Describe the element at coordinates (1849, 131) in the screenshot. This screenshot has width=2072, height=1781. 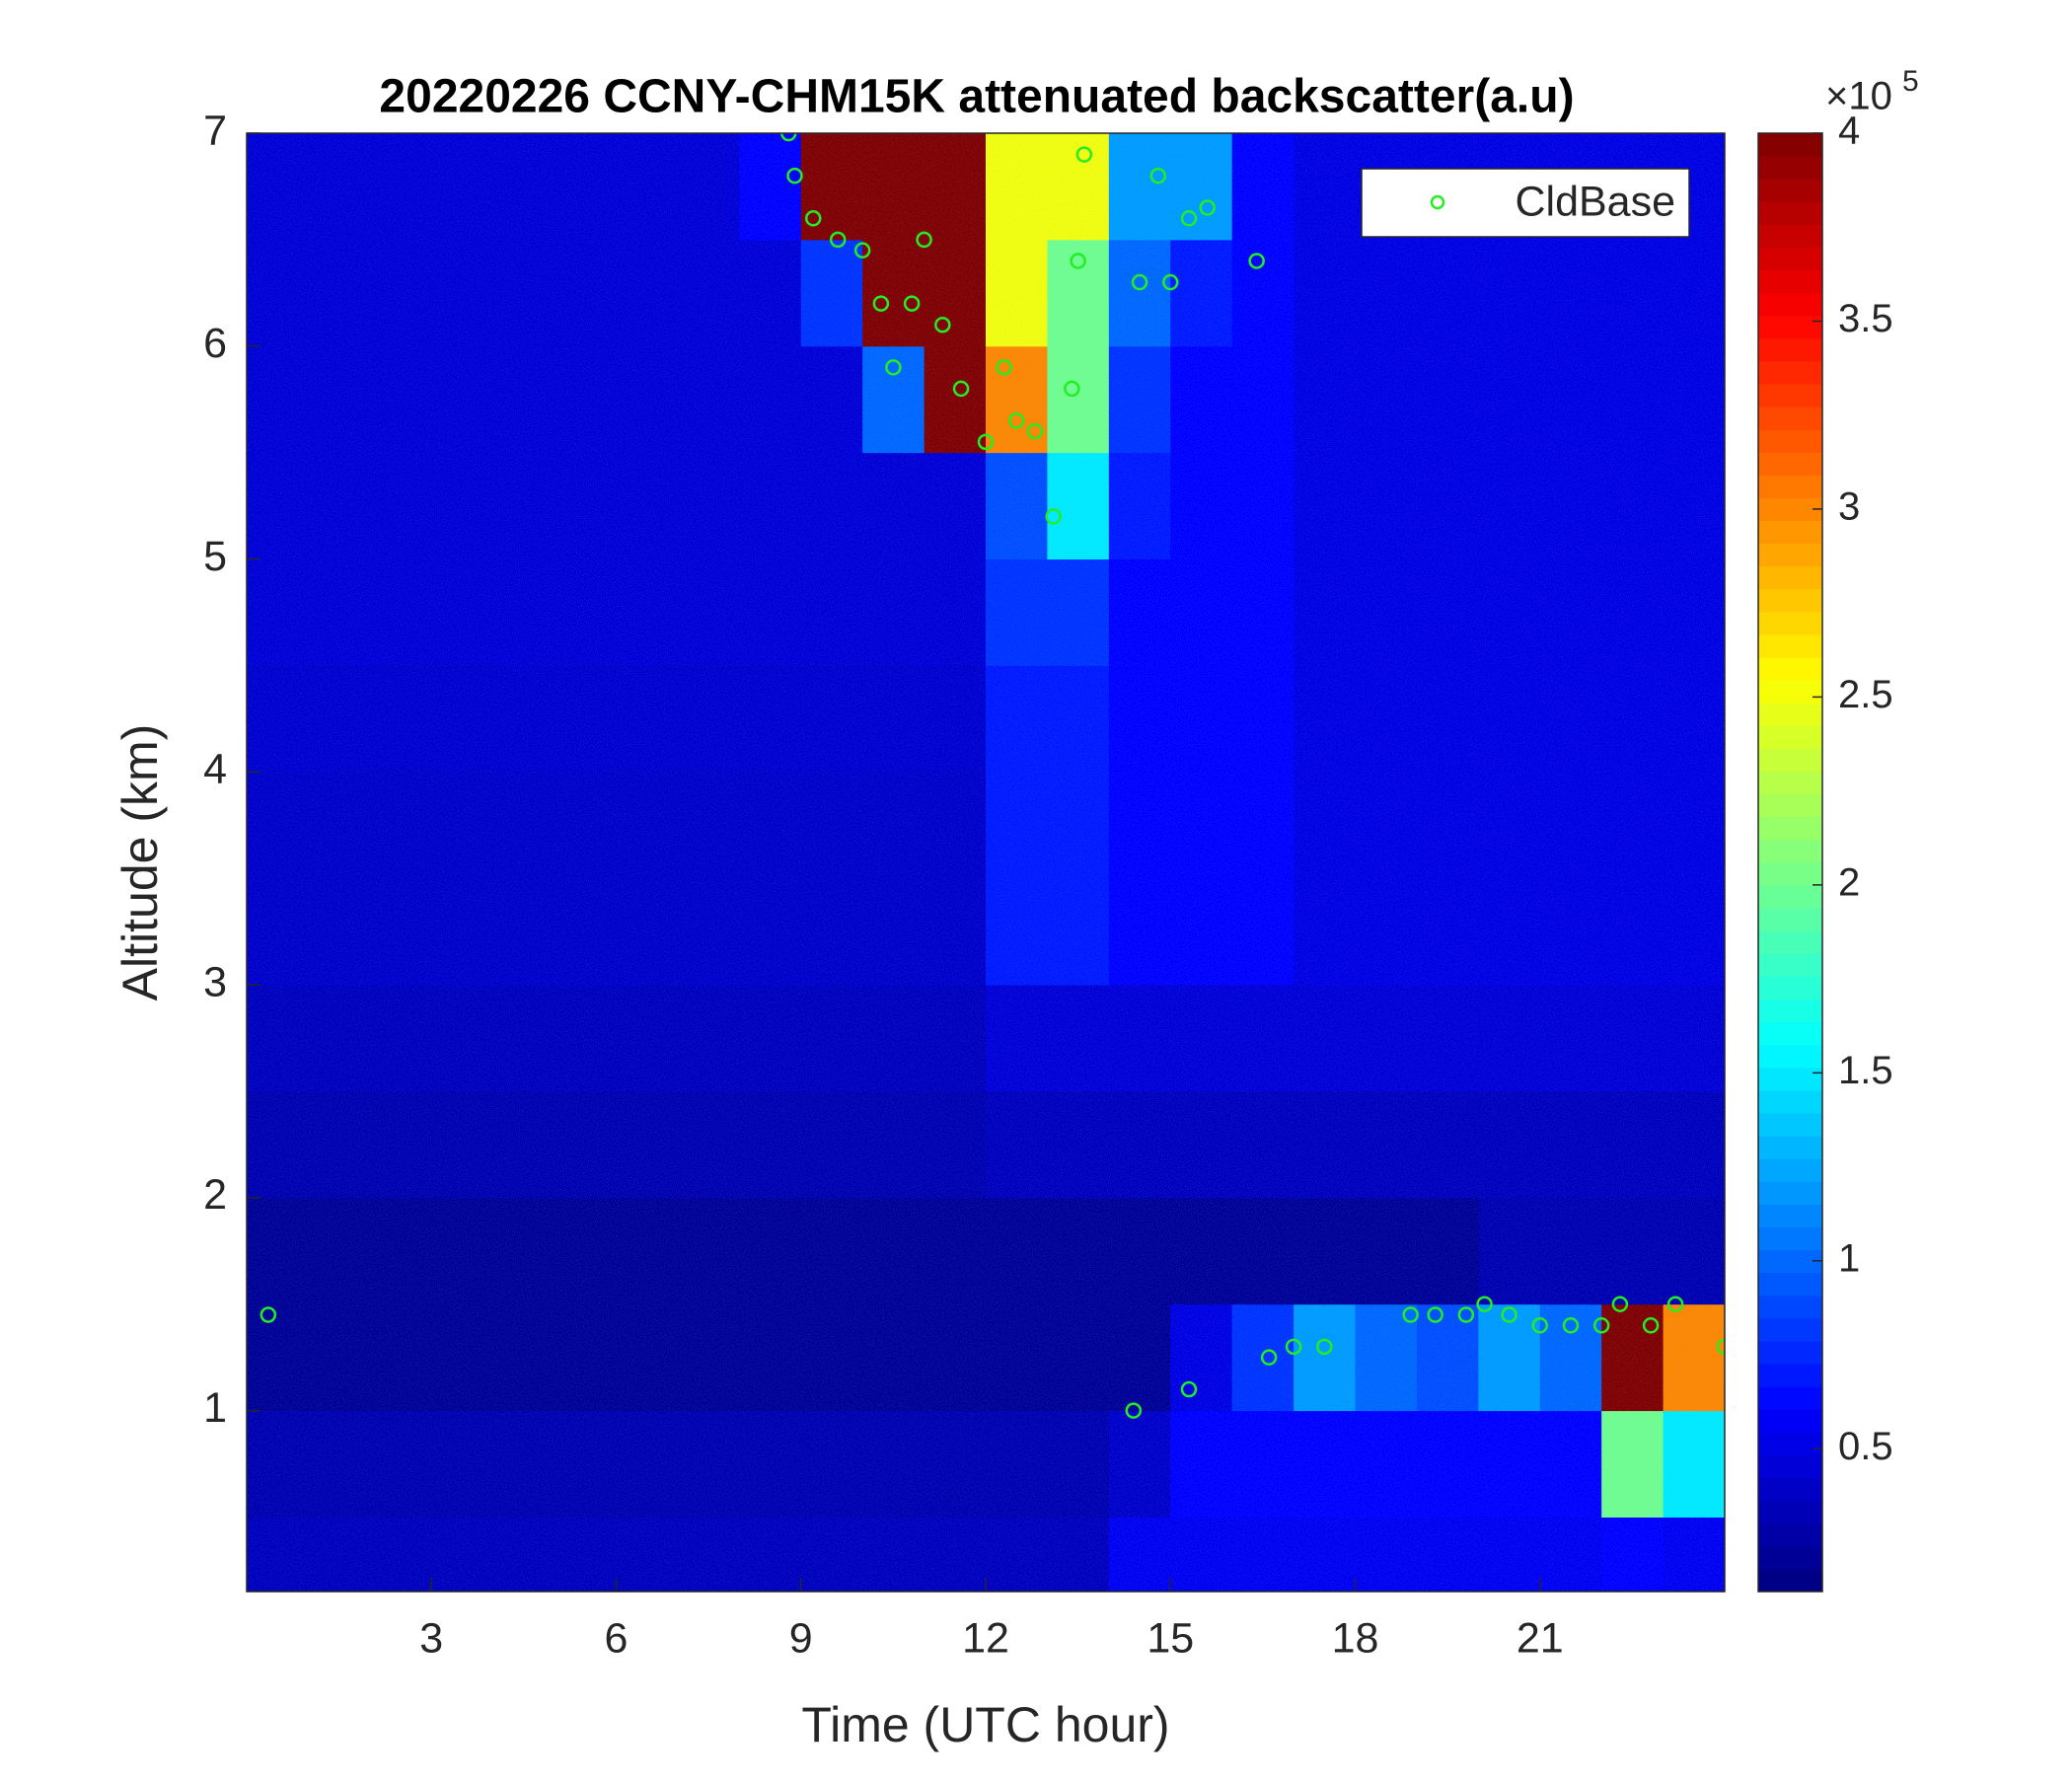
I see `colorbar-tick-label: 4` at that location.